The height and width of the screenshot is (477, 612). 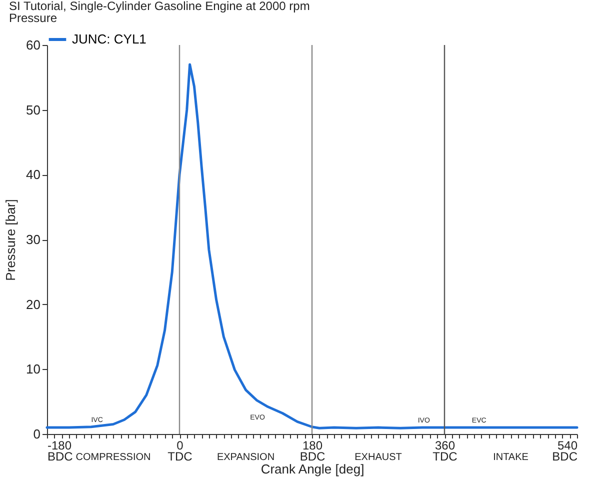 I want to click on x-tick-label: -180 BDC, so click(x=61, y=451).